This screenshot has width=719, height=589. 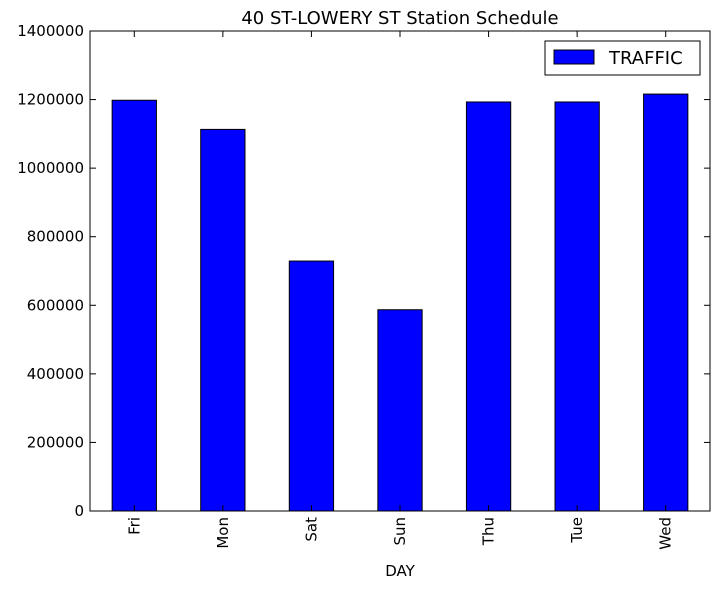 I want to click on y-tick-label: 600000, so click(x=55, y=305).